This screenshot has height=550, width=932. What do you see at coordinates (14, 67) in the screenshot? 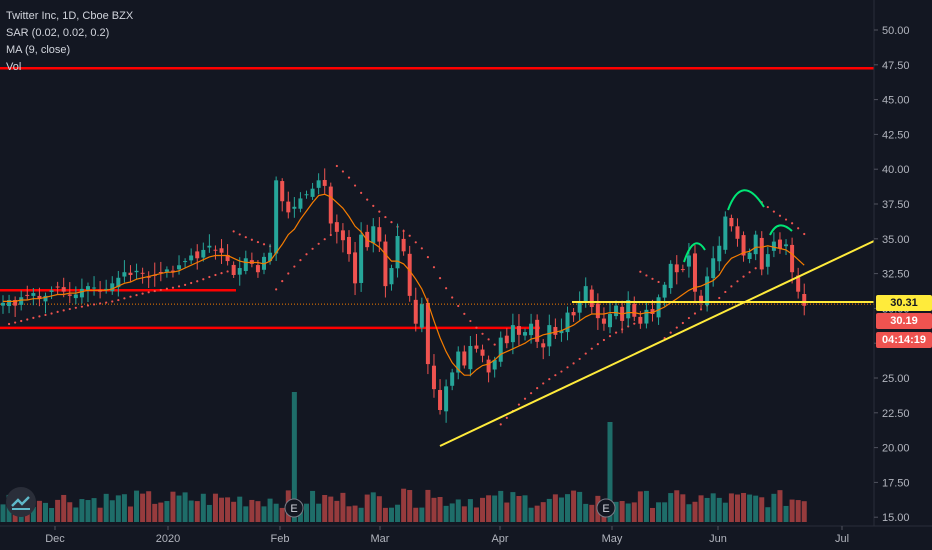
I see `volume-indicator-label: Vol` at bounding box center [14, 67].